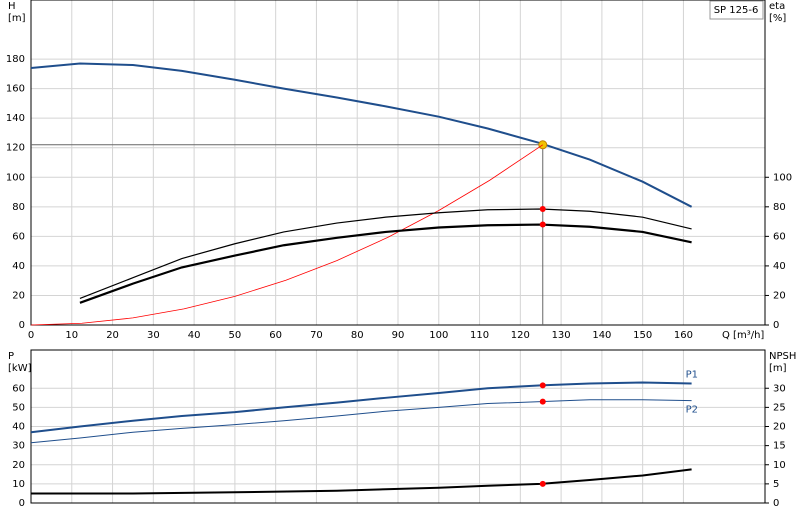 Image resolution: width=800 pixels, height=520 pixels. What do you see at coordinates (778, 368) in the screenshot?
I see `y2-axis-label: [m]` at bounding box center [778, 368].